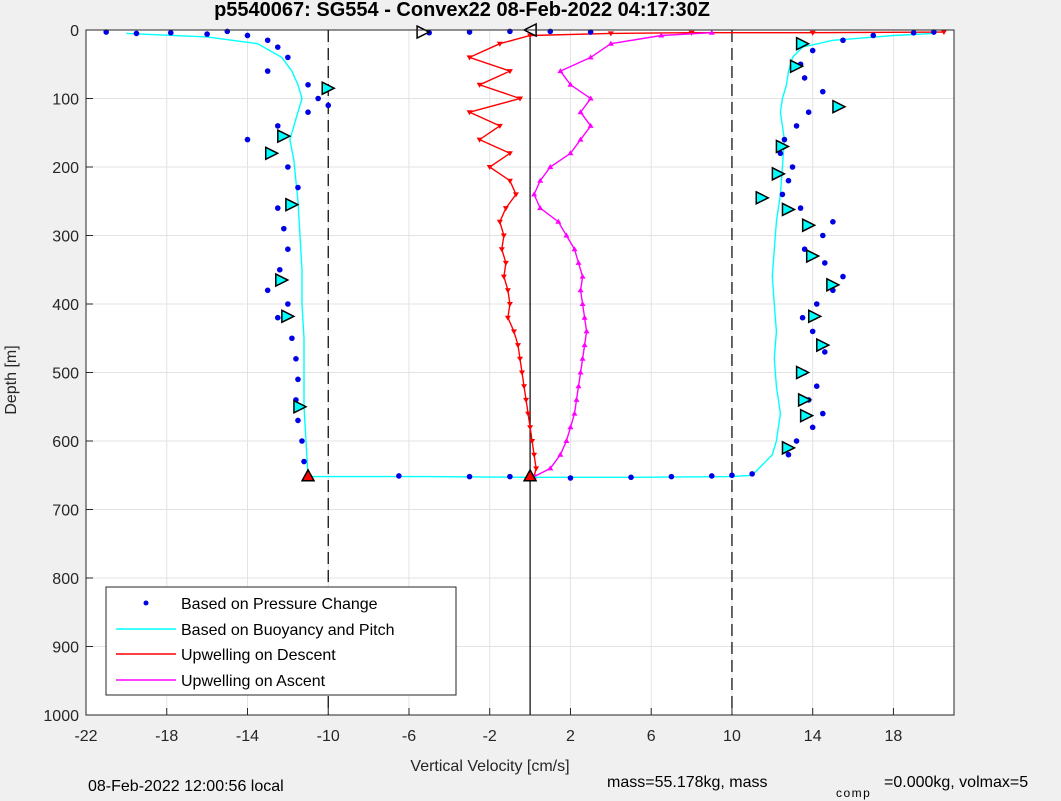 The height and width of the screenshot is (801, 1061). Describe the element at coordinates (253, 681) in the screenshot. I see `legend-label-ascent: Upwelling on Ascent` at that location.